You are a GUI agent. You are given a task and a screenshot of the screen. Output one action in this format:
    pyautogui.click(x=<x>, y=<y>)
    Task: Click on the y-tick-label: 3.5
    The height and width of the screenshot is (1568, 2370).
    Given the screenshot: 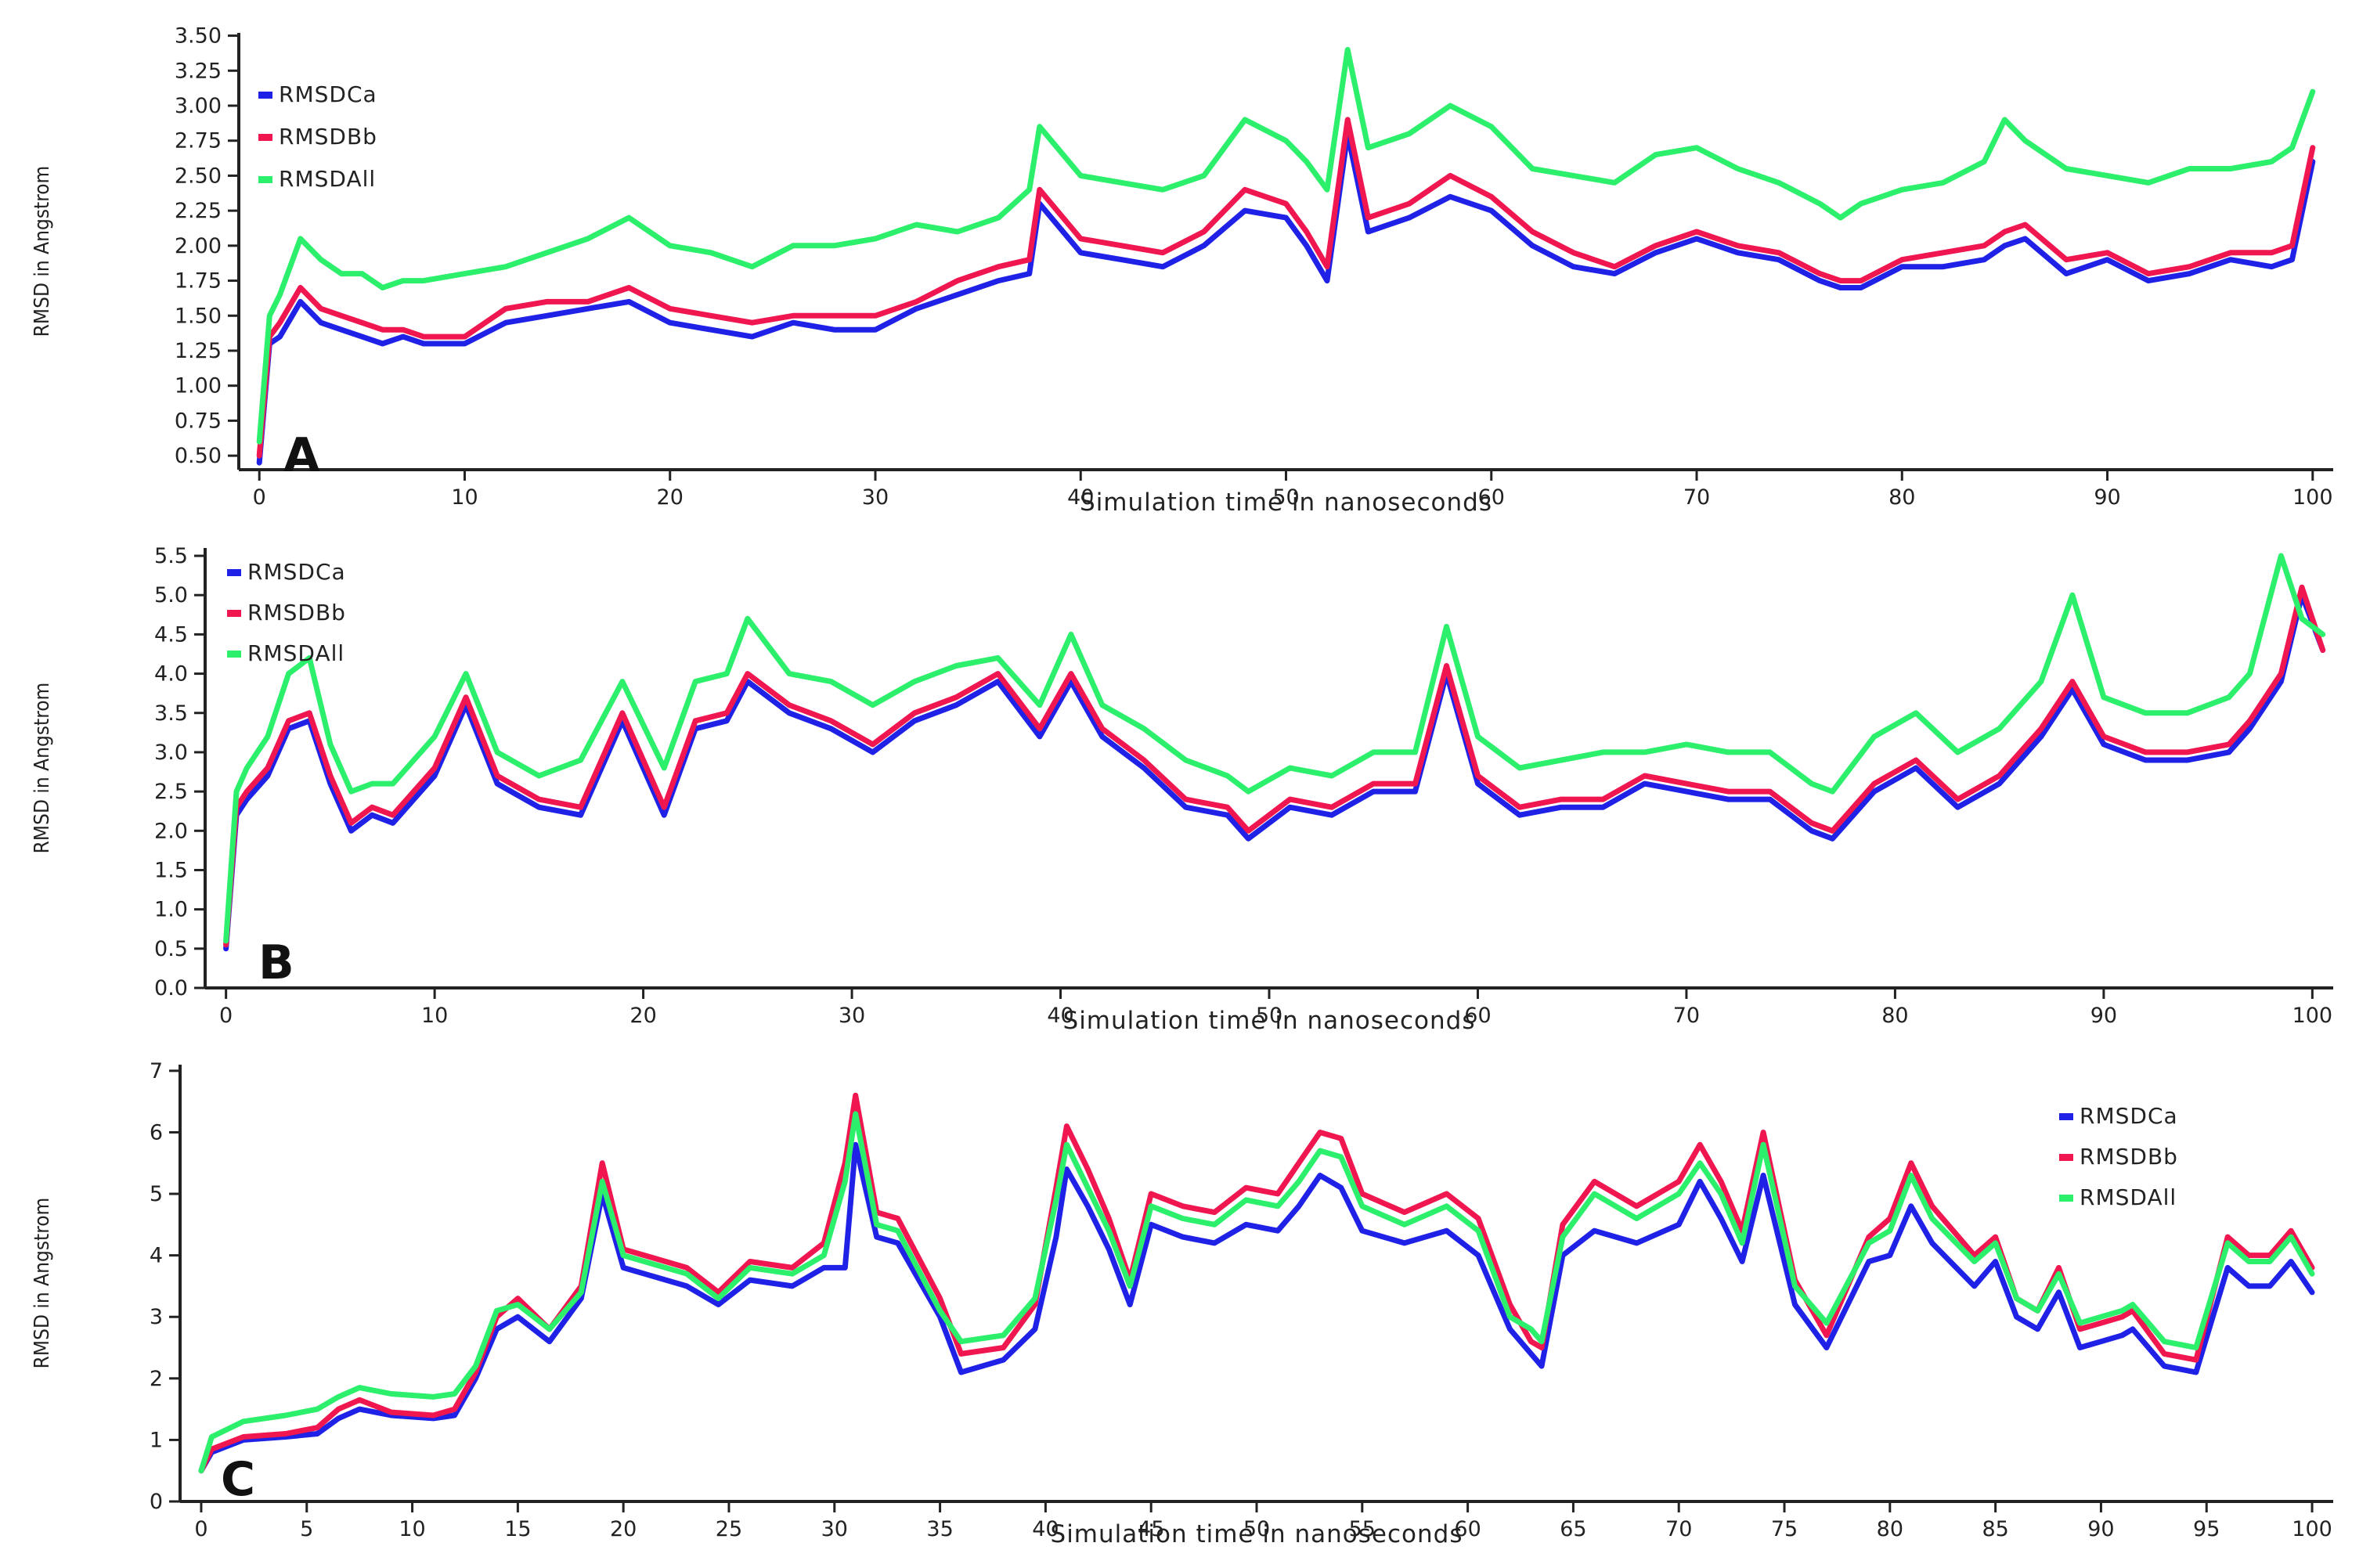 What is the action you would take?
    pyautogui.click(x=171, y=713)
    